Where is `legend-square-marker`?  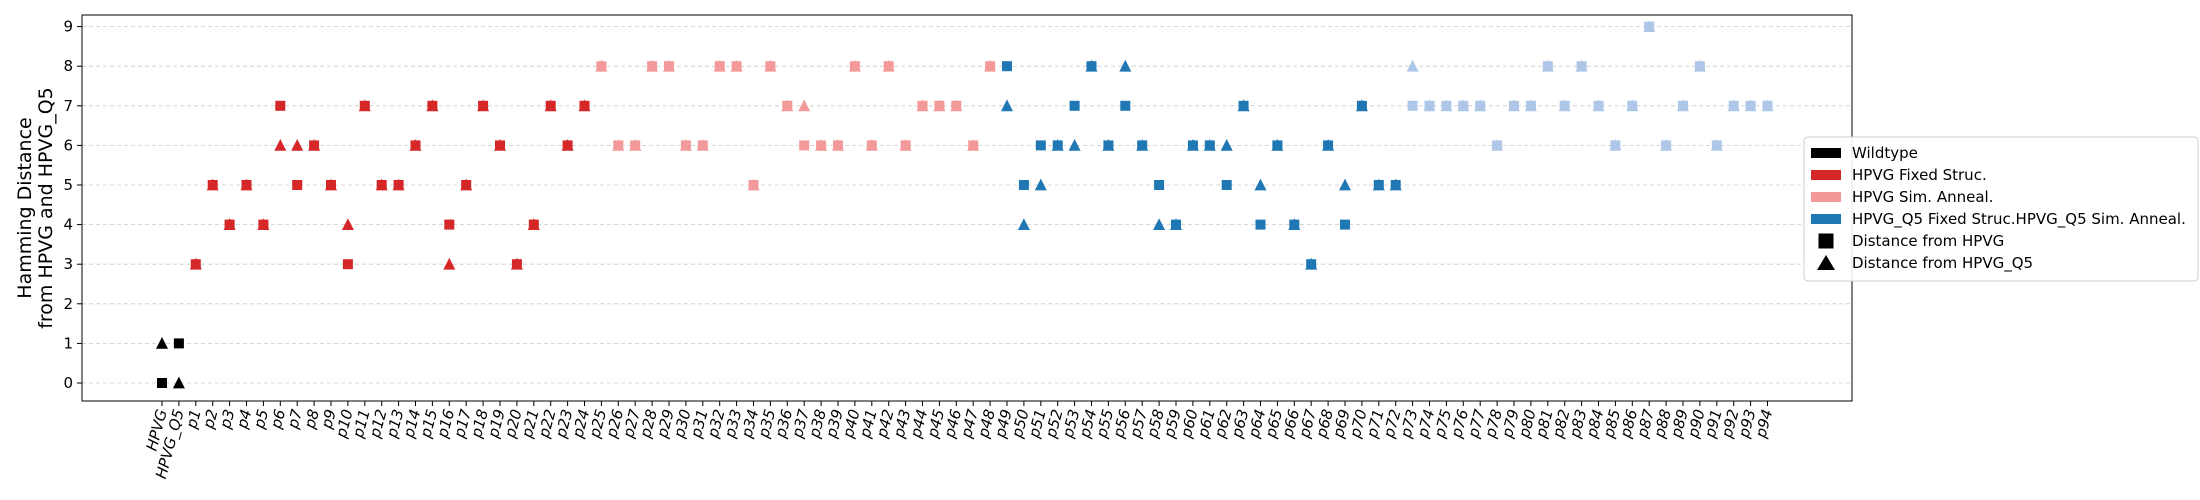
legend-square-marker is located at coordinates (1826, 241).